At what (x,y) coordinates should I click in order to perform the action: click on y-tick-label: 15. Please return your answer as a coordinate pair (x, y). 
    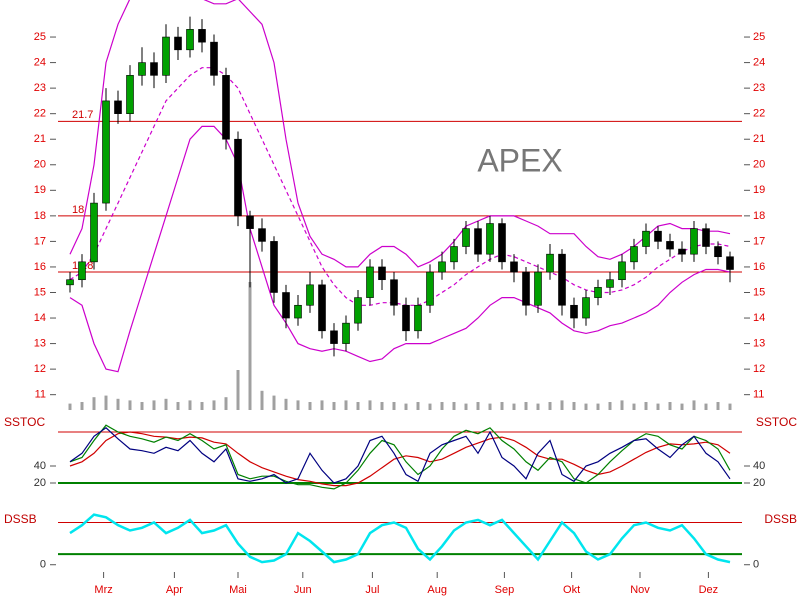
    Looking at the image, I should click on (40, 292).